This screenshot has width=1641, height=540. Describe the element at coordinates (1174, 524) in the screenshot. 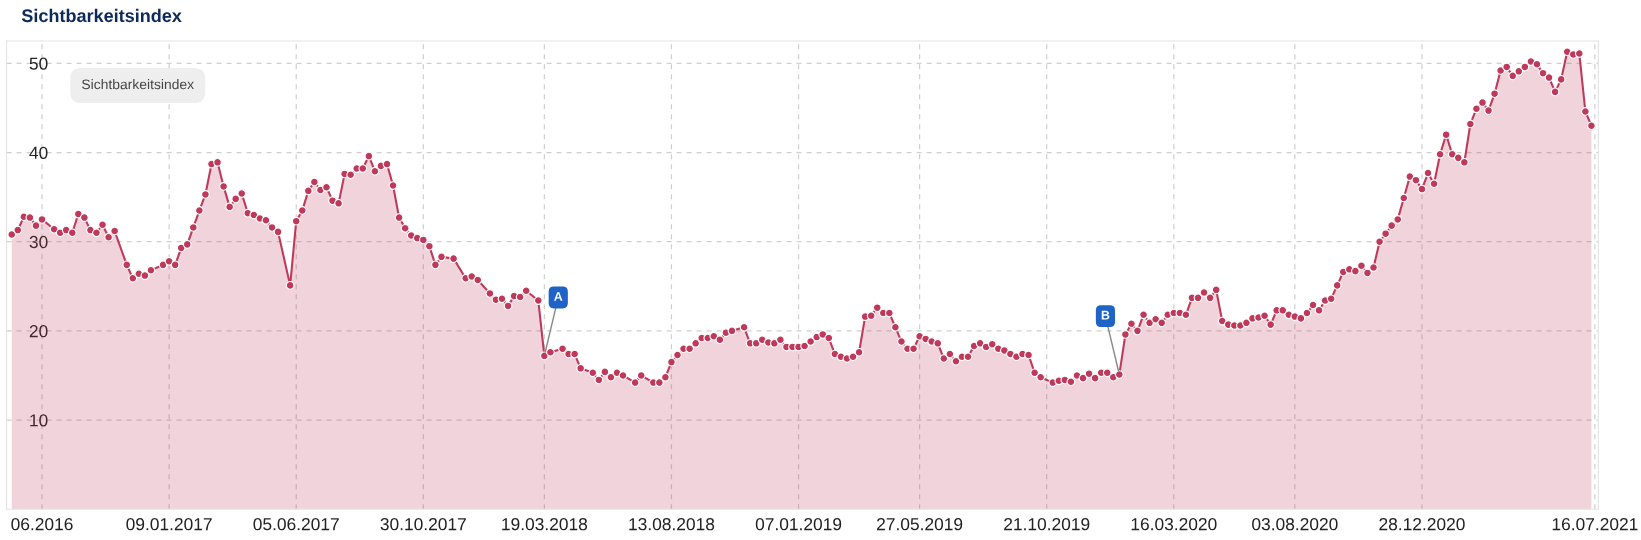

I see `x-tick-label: 16.03.2020` at that location.